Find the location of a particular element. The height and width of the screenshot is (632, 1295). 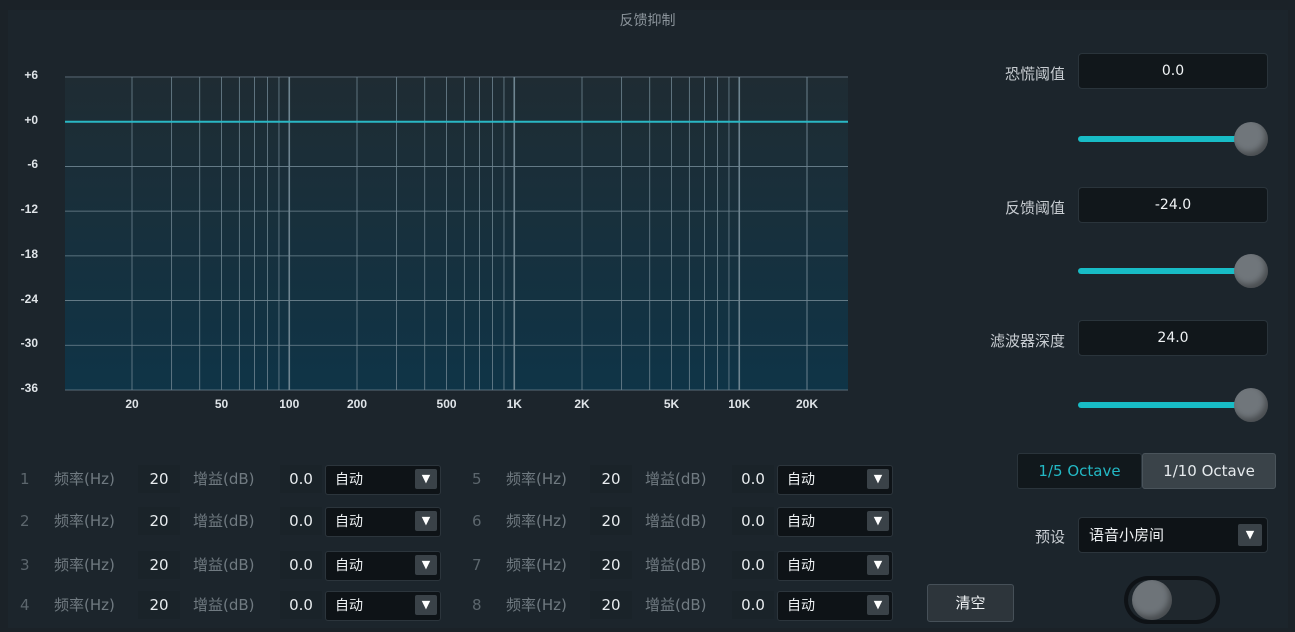

feedback-threshold-label: 反馈阈值 is located at coordinates (1034, 208).